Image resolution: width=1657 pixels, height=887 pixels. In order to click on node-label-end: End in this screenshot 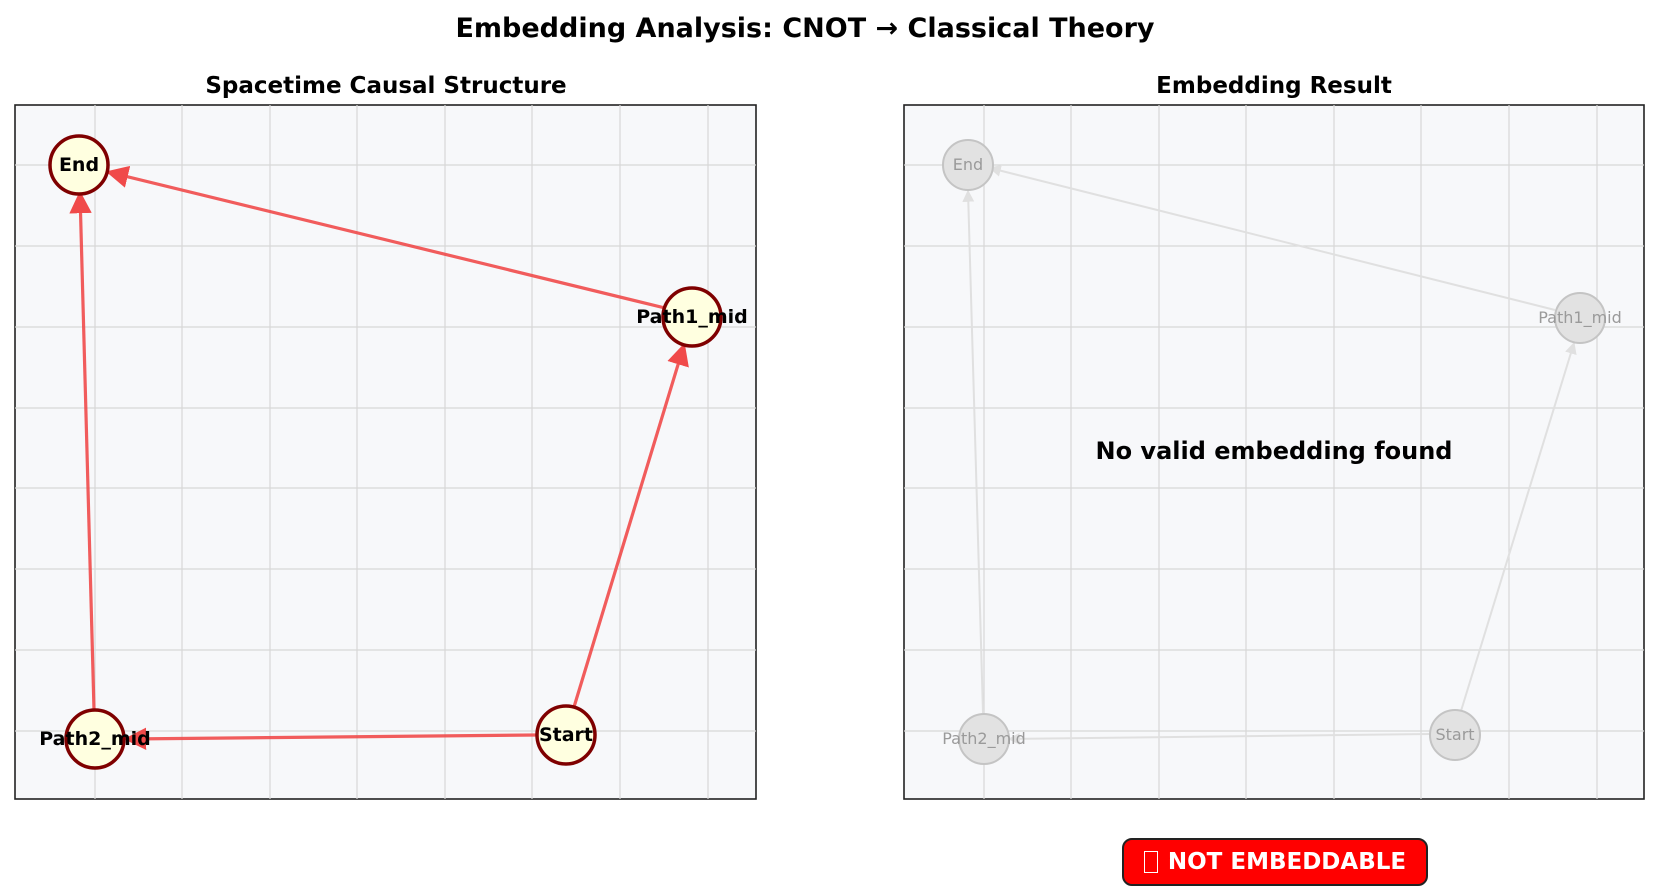, I will do `click(79, 165)`.